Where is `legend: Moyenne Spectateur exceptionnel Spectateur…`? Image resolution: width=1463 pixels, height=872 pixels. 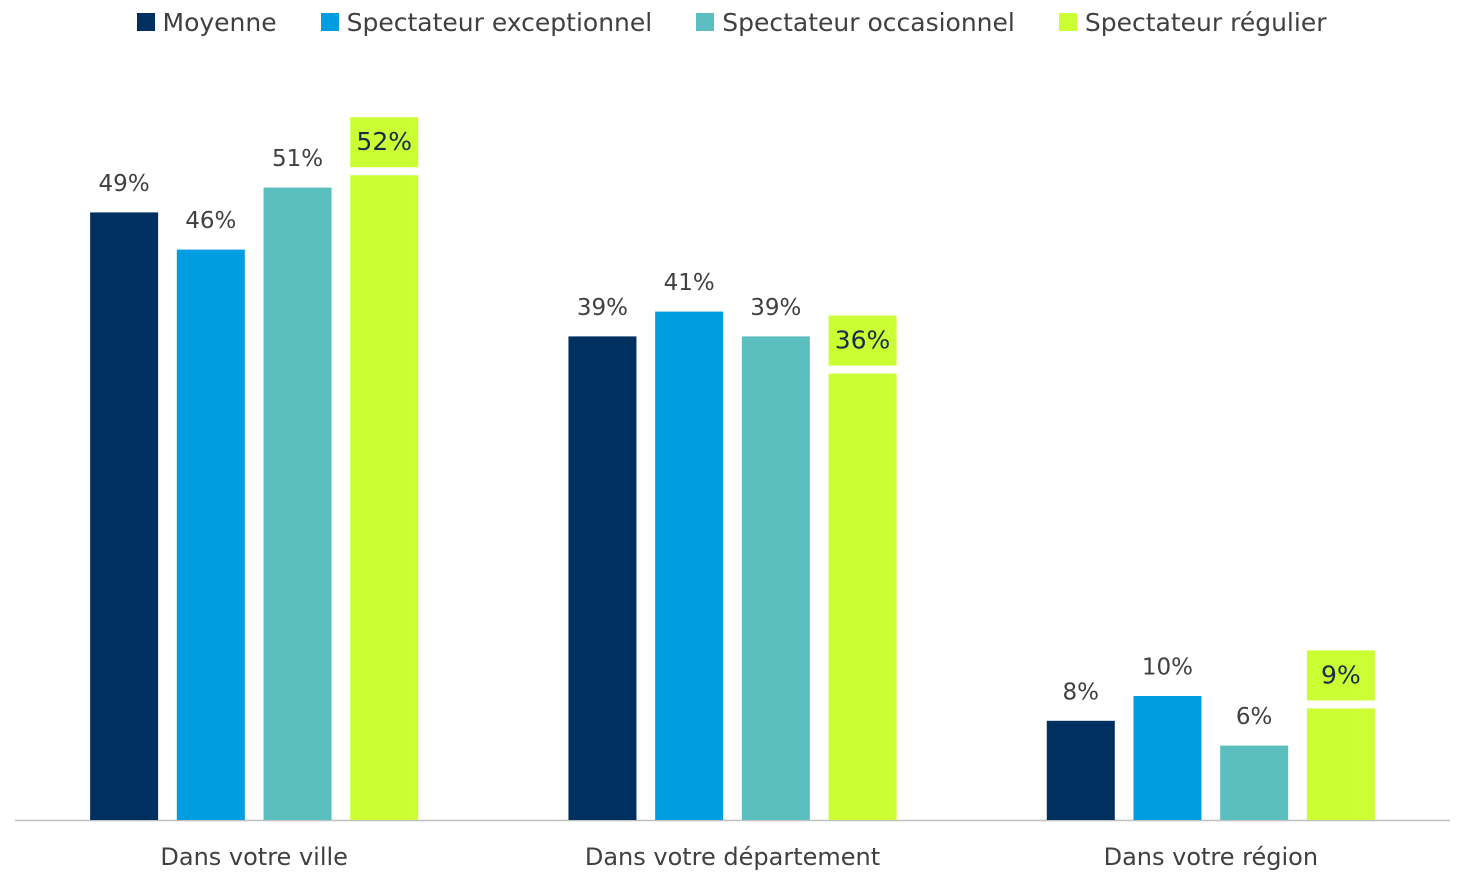
legend: Moyenne Spectateur exceptionnel Spectateur… is located at coordinates (731, 22).